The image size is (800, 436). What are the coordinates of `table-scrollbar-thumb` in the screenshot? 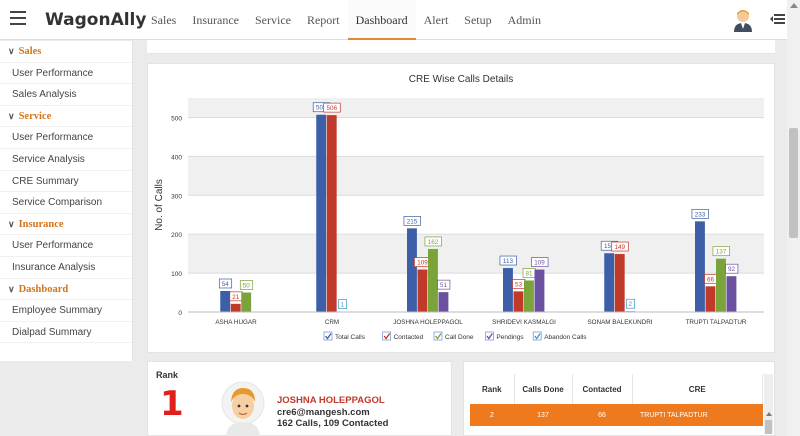 It's located at (768, 427).